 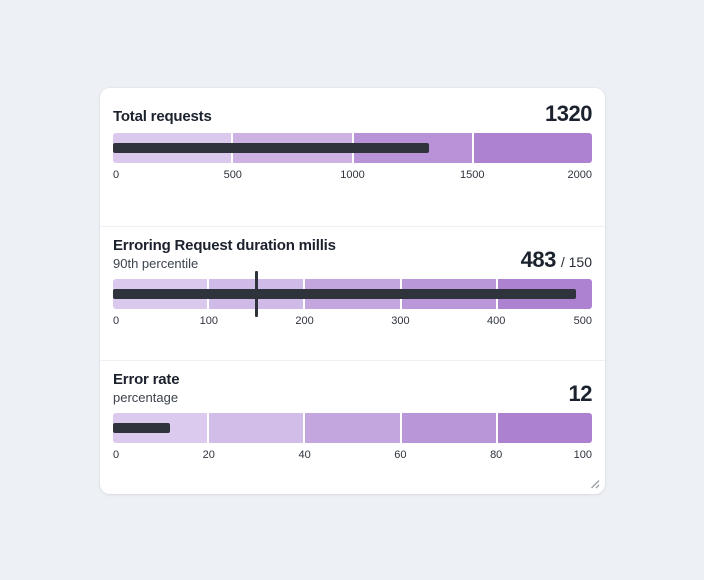 What do you see at coordinates (579, 175) in the screenshot?
I see `tick-label: 2000` at bounding box center [579, 175].